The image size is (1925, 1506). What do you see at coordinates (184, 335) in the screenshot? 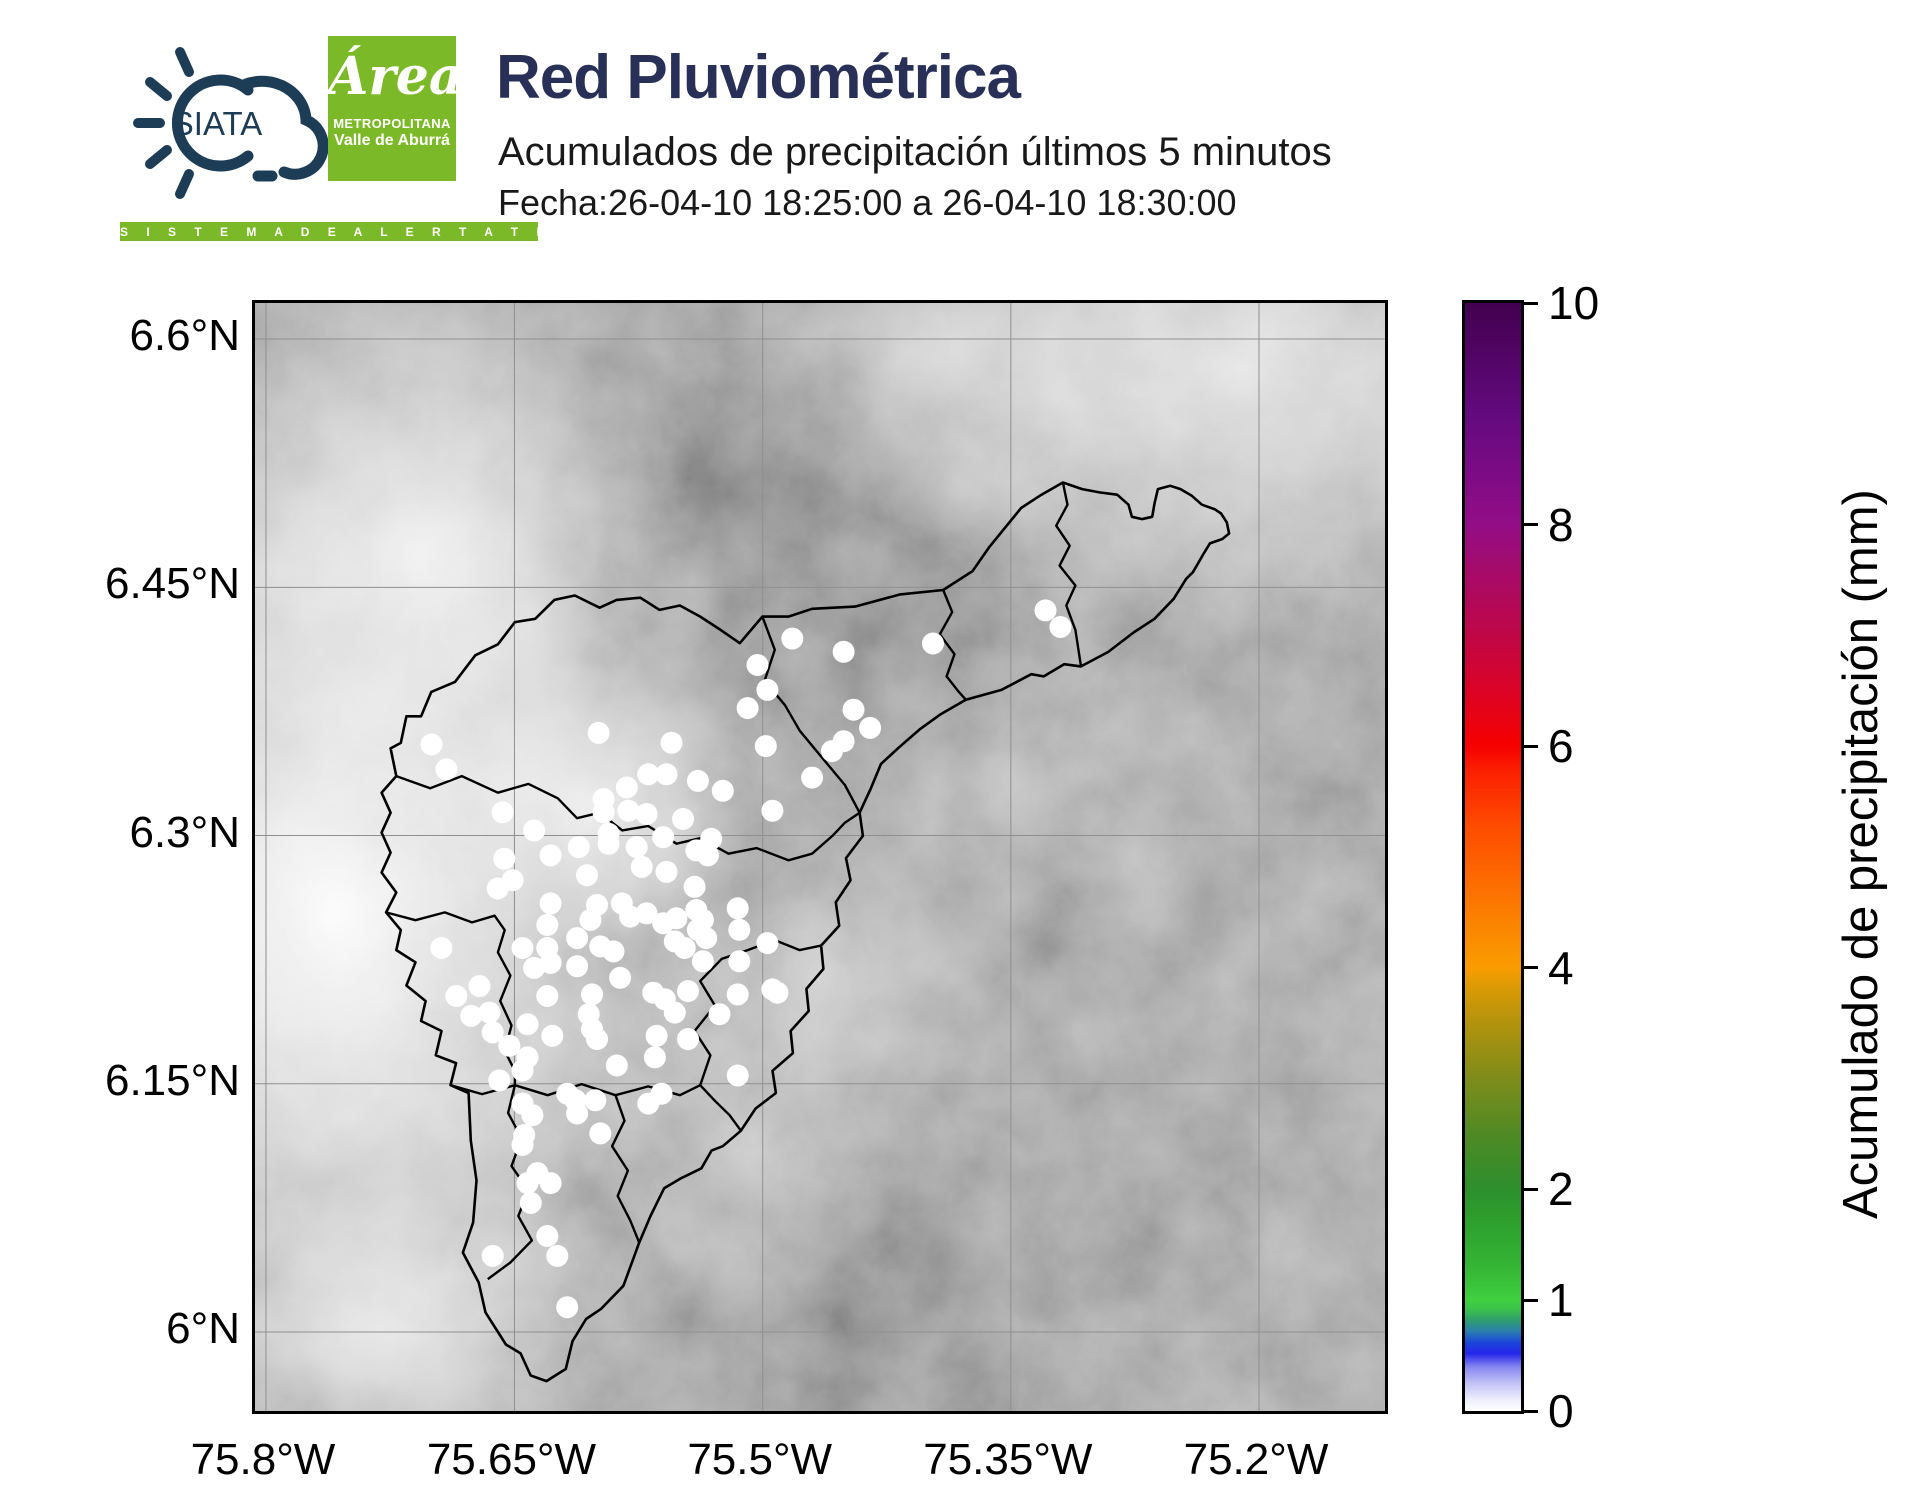
I see `y-tick-label: 6.6°N` at bounding box center [184, 335].